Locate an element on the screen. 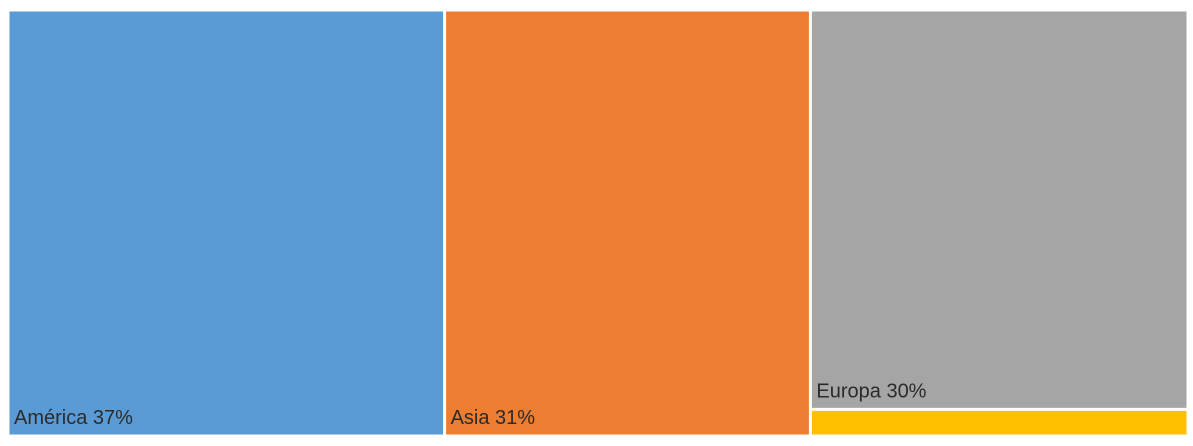  treemap-label-asia: Asia 31% is located at coordinates (493, 418).